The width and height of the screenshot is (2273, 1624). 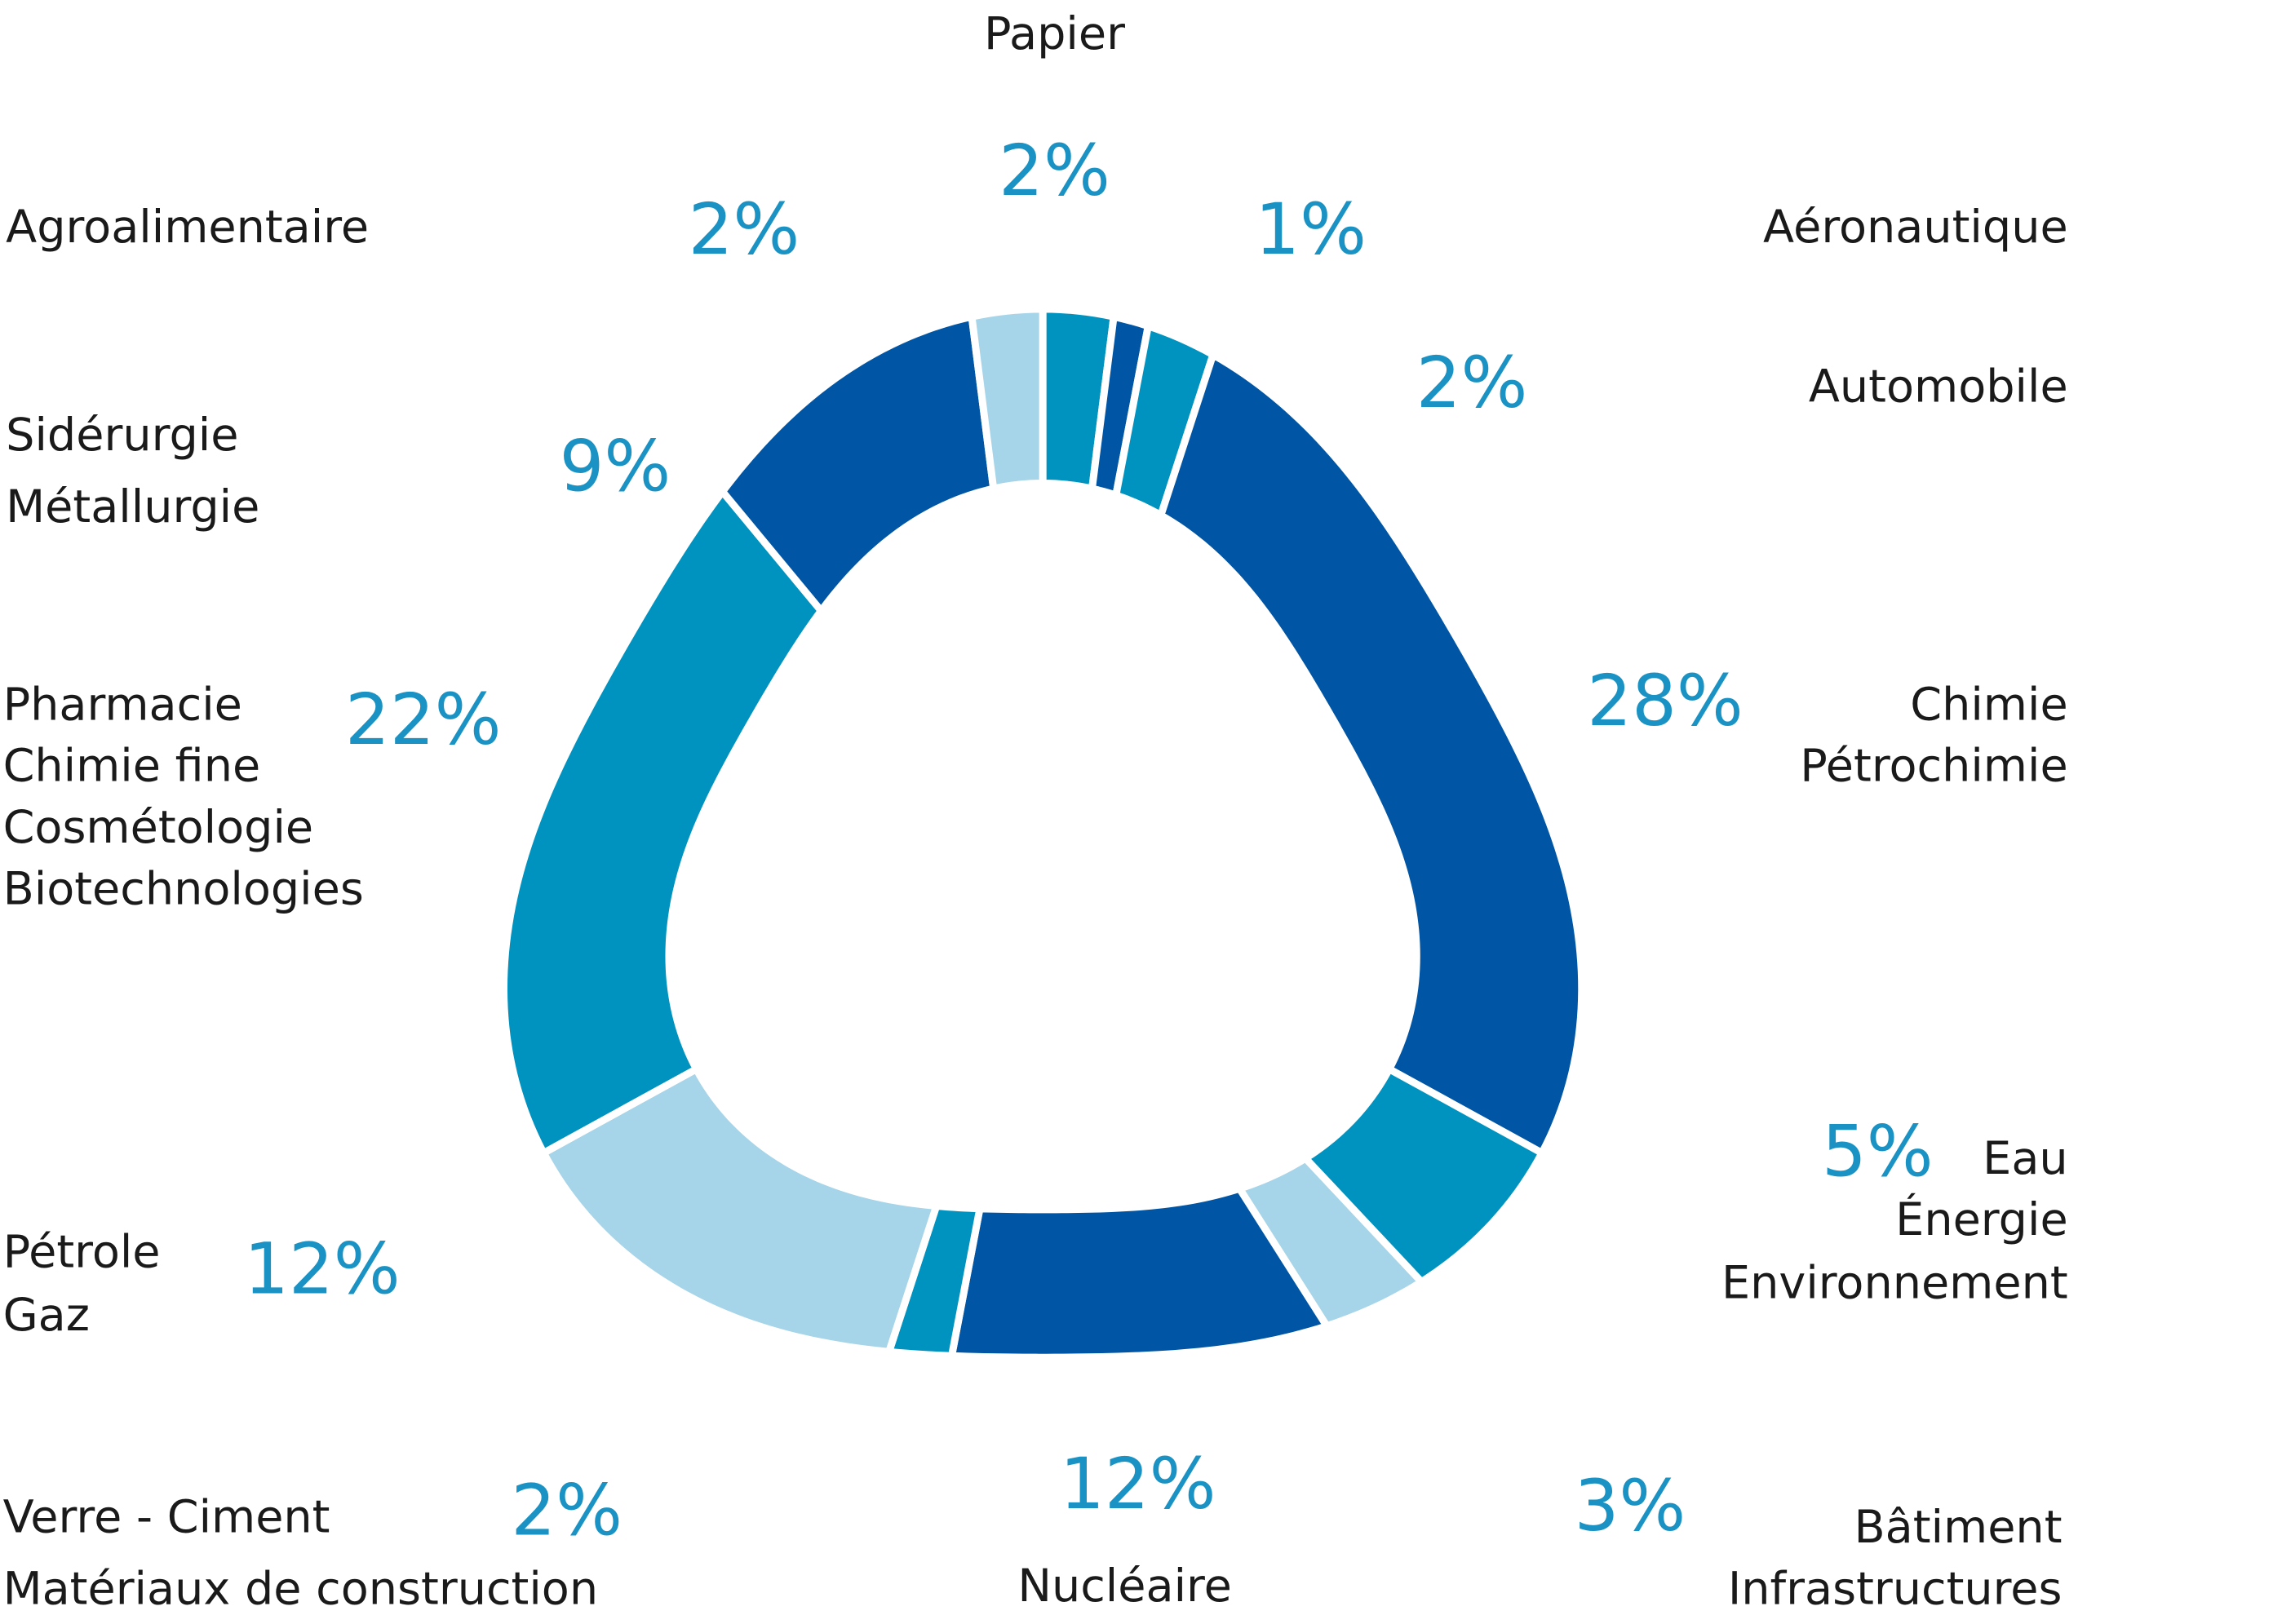 What do you see at coordinates (1665, 701) in the screenshot?
I see `value-label: 28%` at bounding box center [1665, 701].